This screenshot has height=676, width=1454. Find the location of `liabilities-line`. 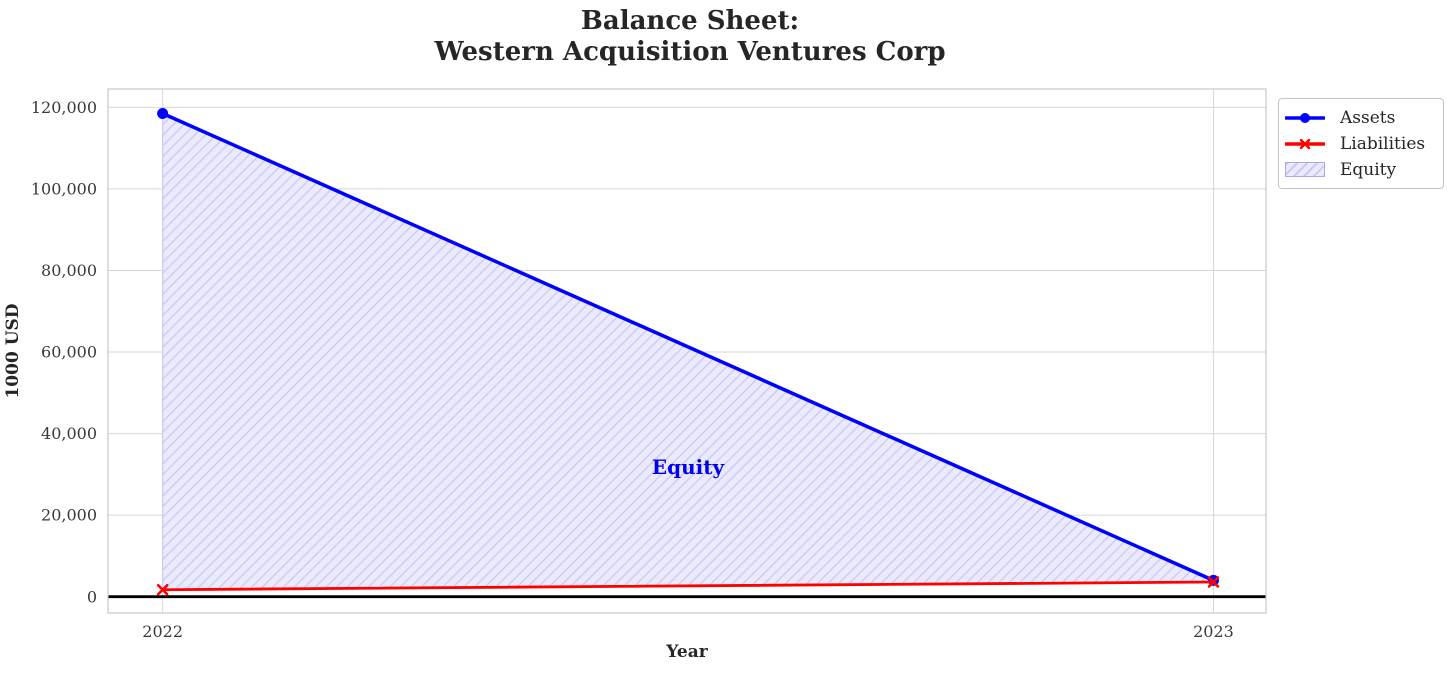

liabilities-line is located at coordinates (688, 586).